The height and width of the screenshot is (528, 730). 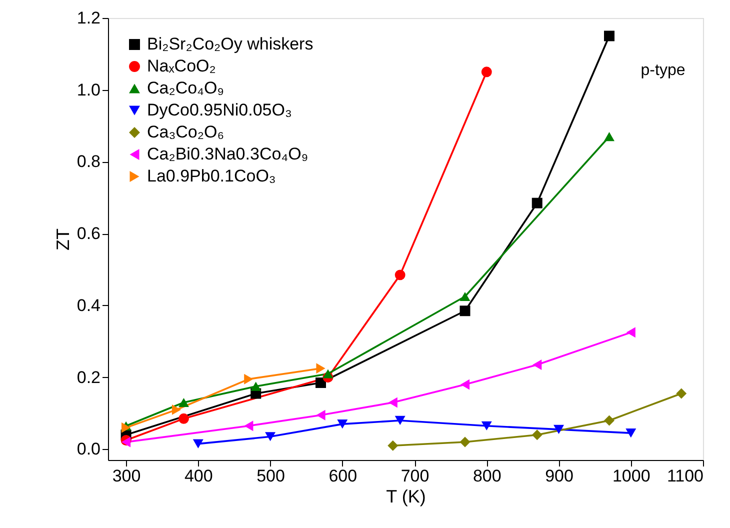 I want to click on legend-label: Bi₂Sr₂Co₂Oy whiskers, so click(x=230, y=44).